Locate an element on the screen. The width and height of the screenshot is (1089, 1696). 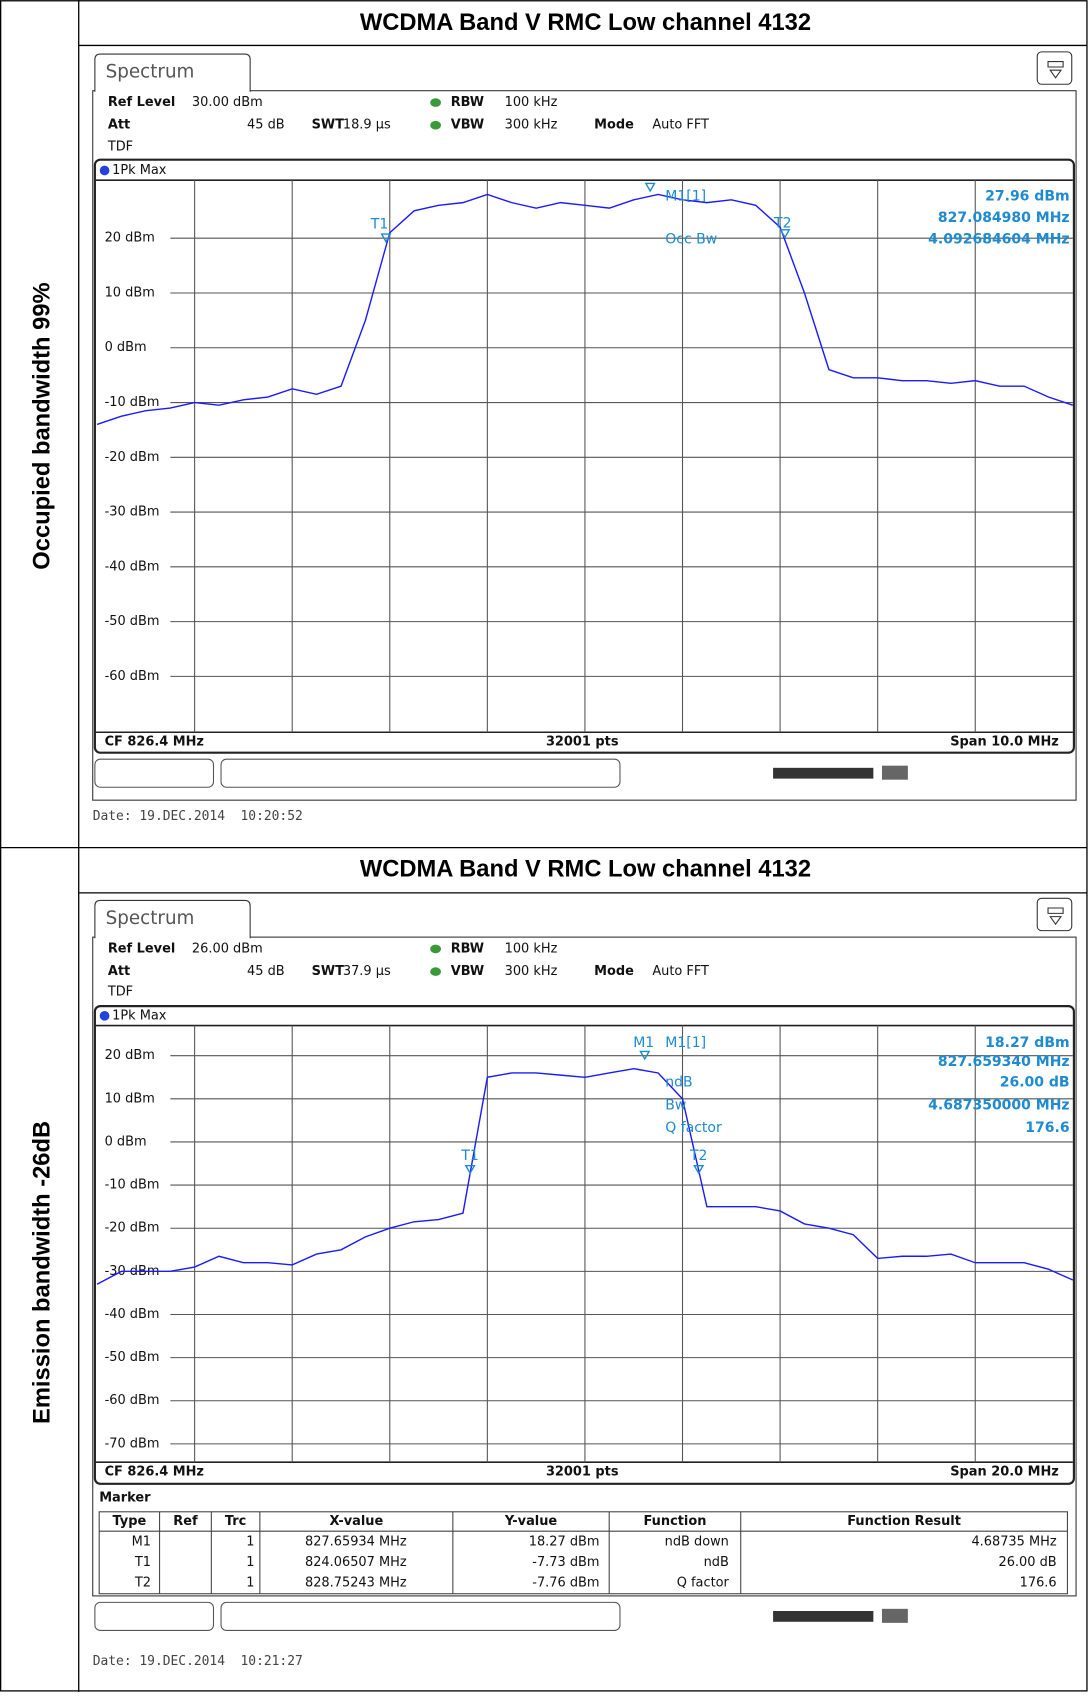
date: Date: 19.DEC.2014 10:21:27 is located at coordinates (198, 1661).